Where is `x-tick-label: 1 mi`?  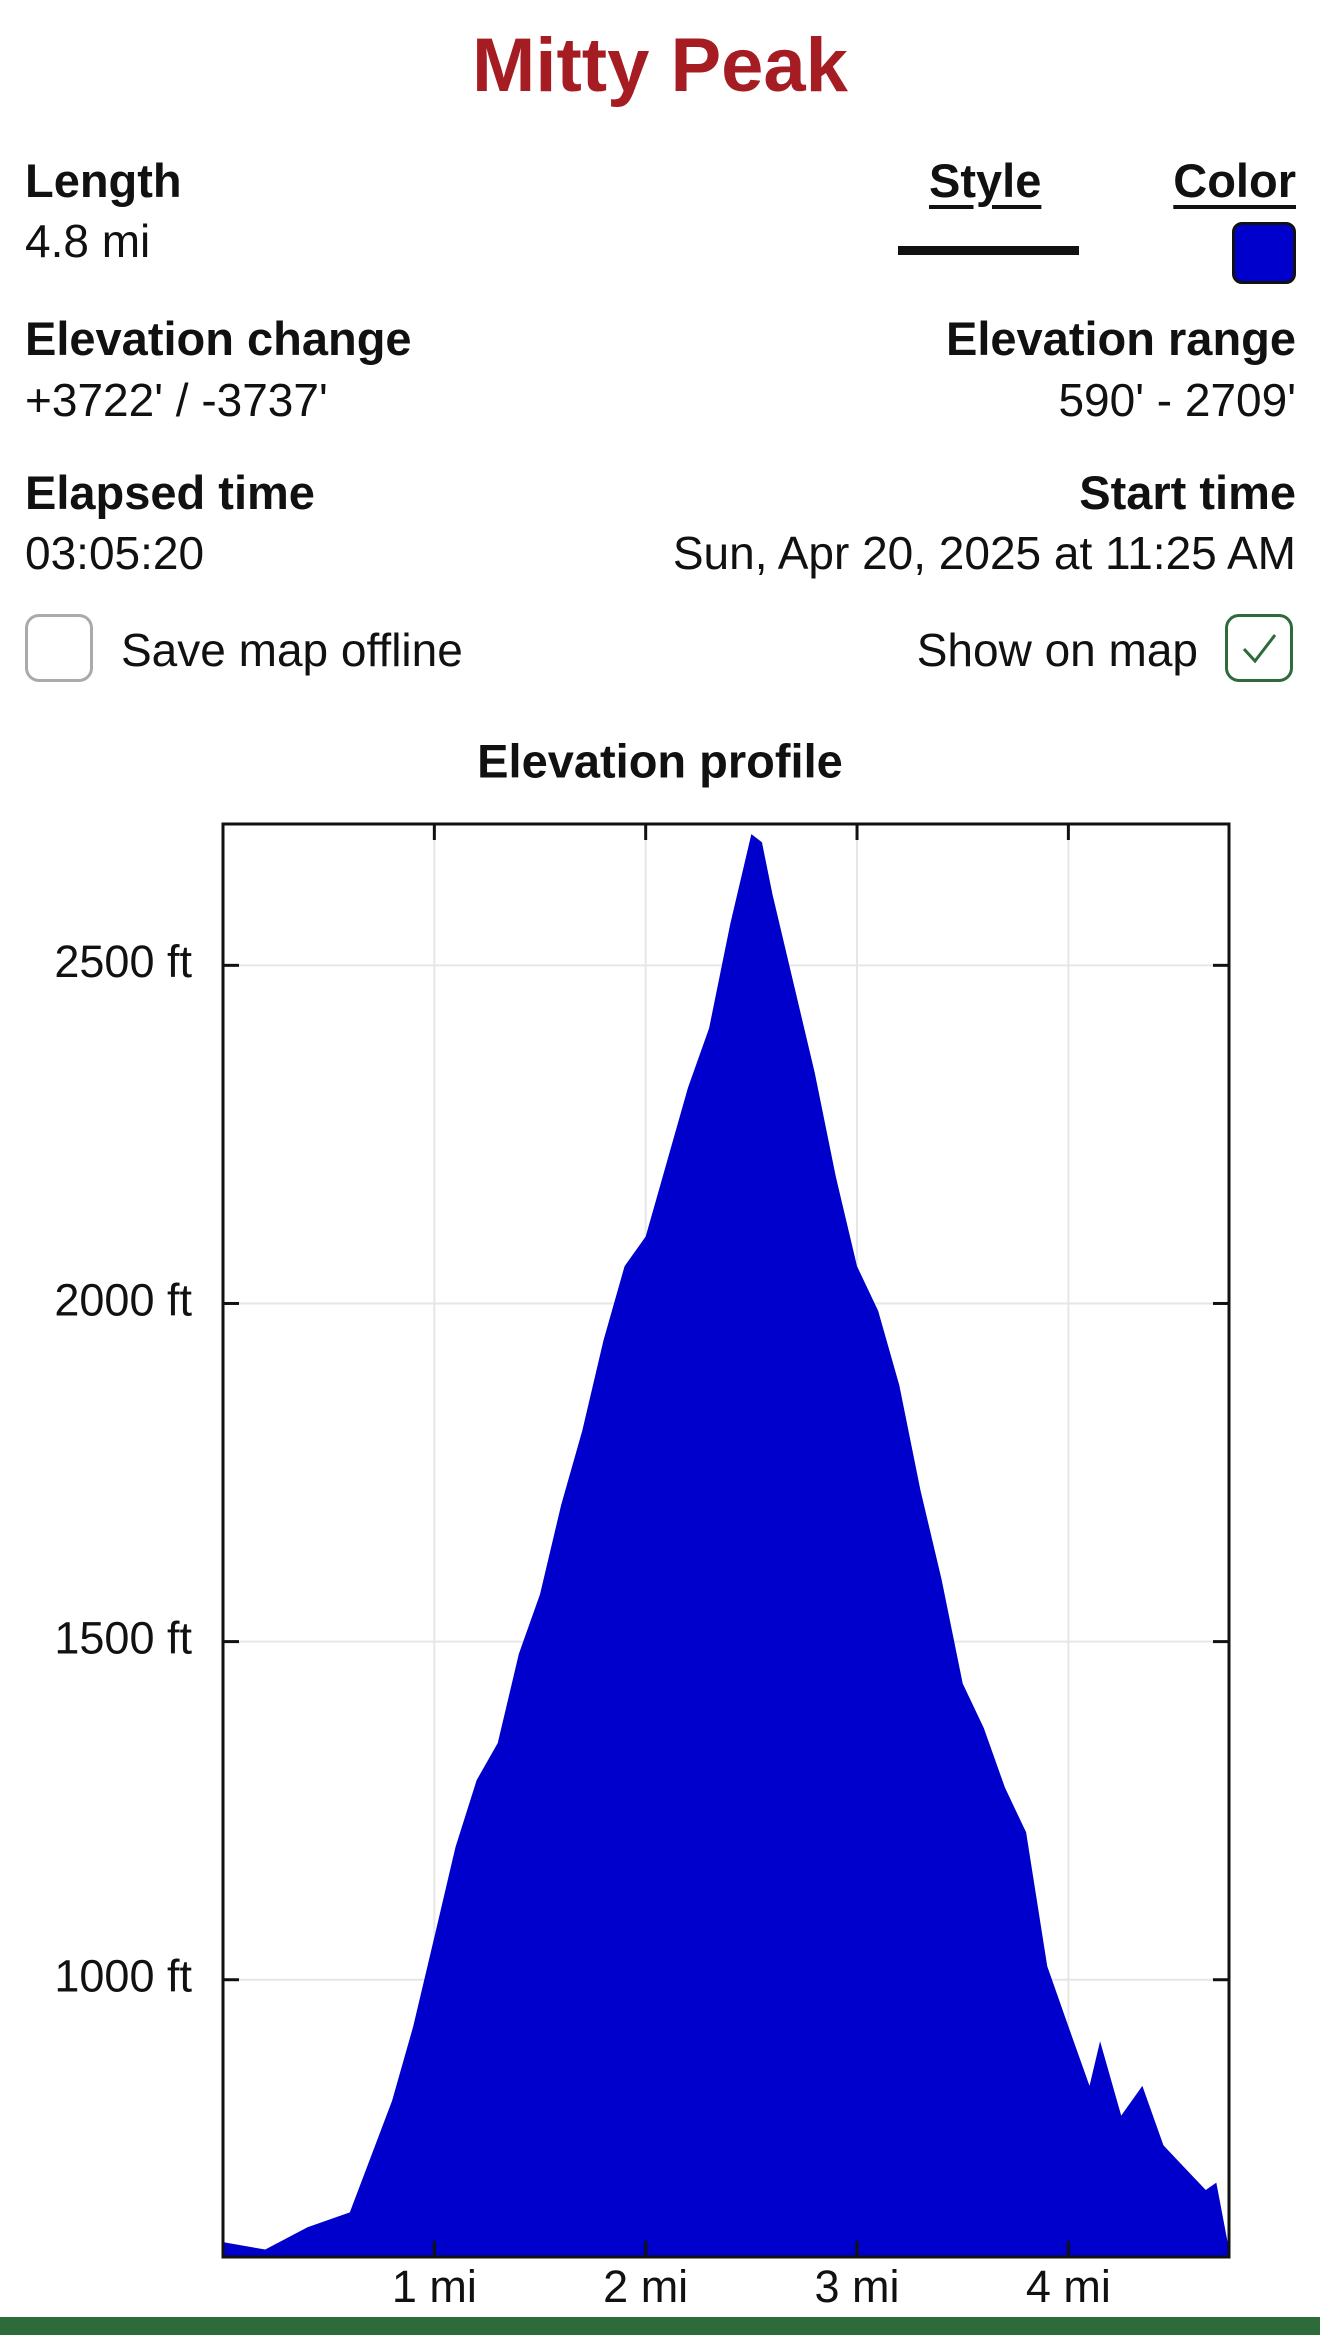 x-tick-label: 1 mi is located at coordinates (434, 2286).